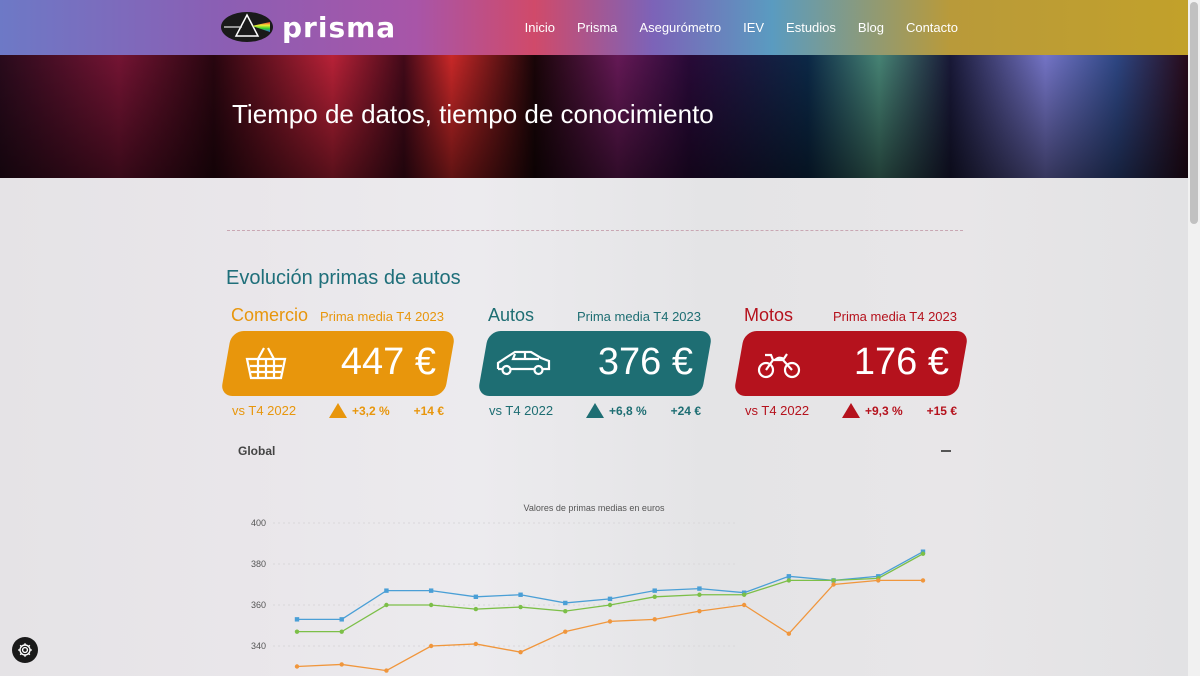 This screenshot has height=676, width=1200. I want to click on nav-item-estudios: Estudios, so click(811, 27).